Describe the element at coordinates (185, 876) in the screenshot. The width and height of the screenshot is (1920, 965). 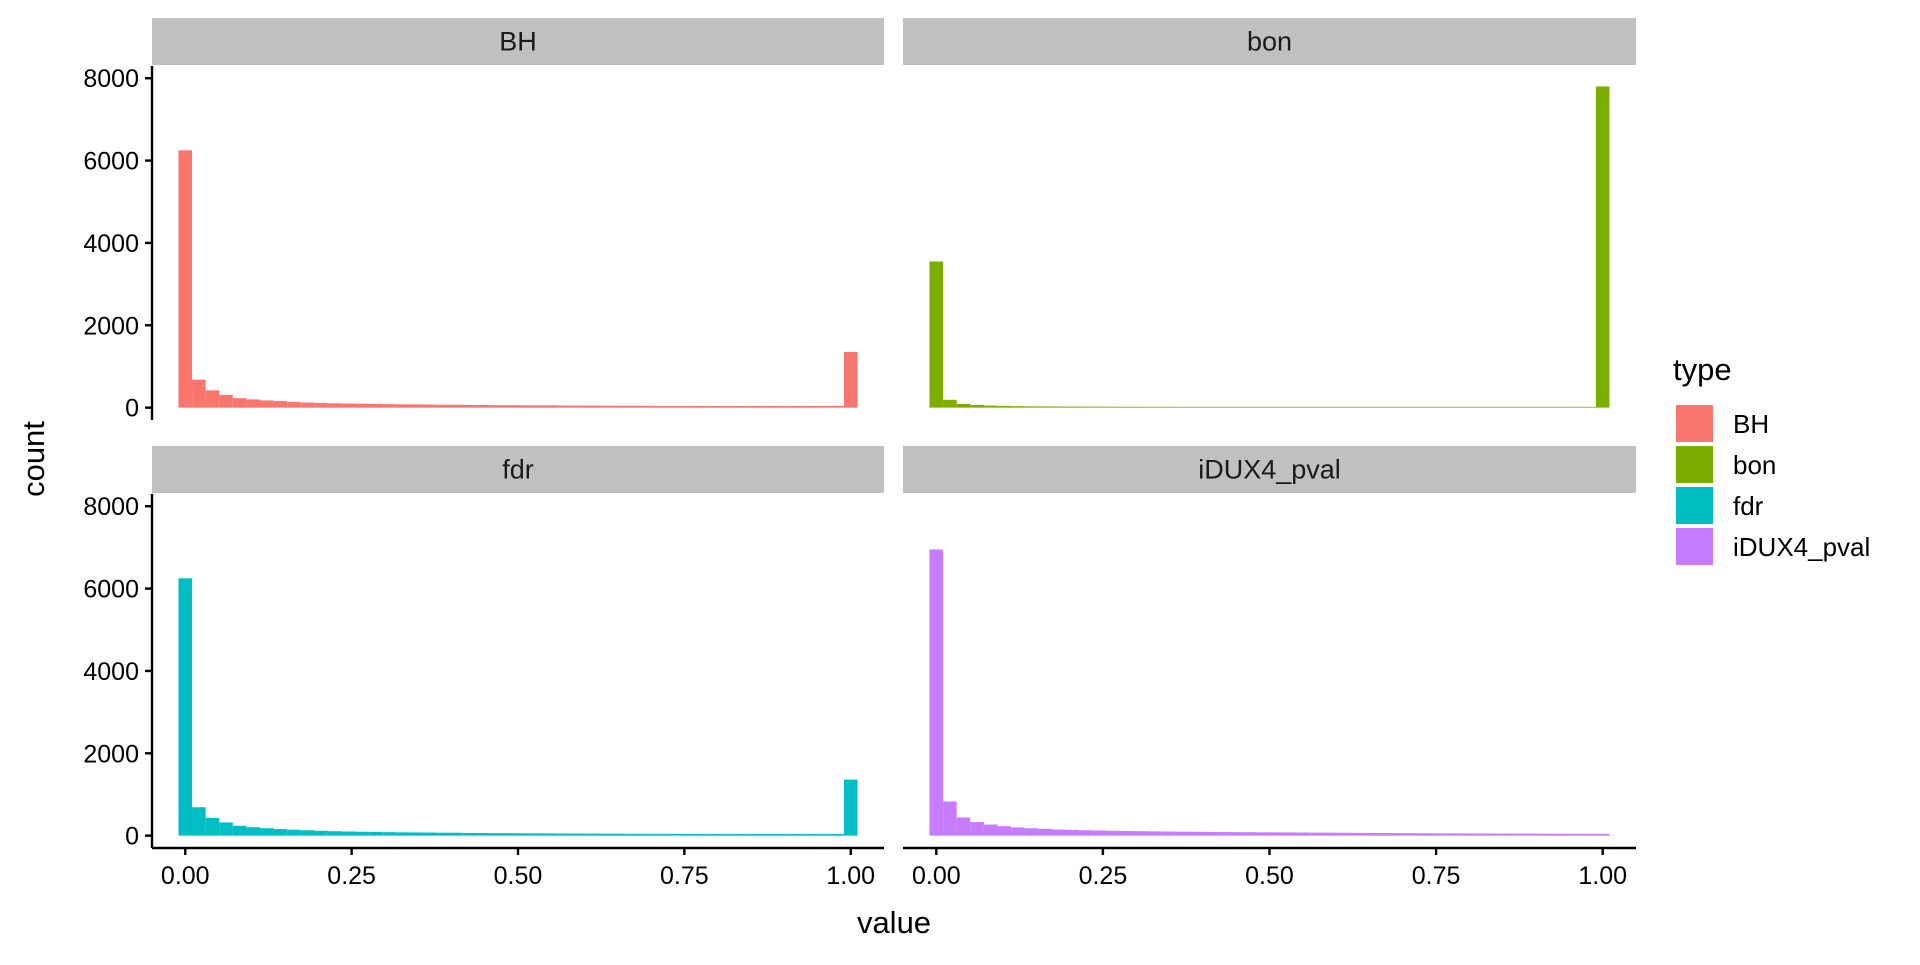
I see `x-tick-label: 0.00` at that location.